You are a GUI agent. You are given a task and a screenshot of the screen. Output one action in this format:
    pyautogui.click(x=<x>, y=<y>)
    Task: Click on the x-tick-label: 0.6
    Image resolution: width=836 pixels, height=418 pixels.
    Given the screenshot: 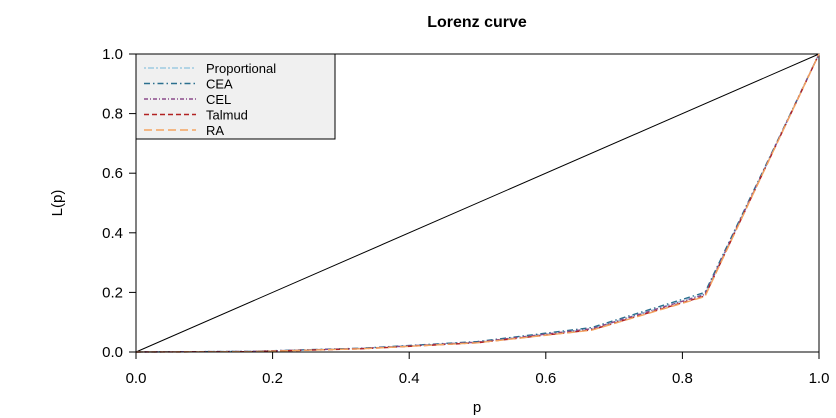 What is the action you would take?
    pyautogui.click(x=545, y=378)
    